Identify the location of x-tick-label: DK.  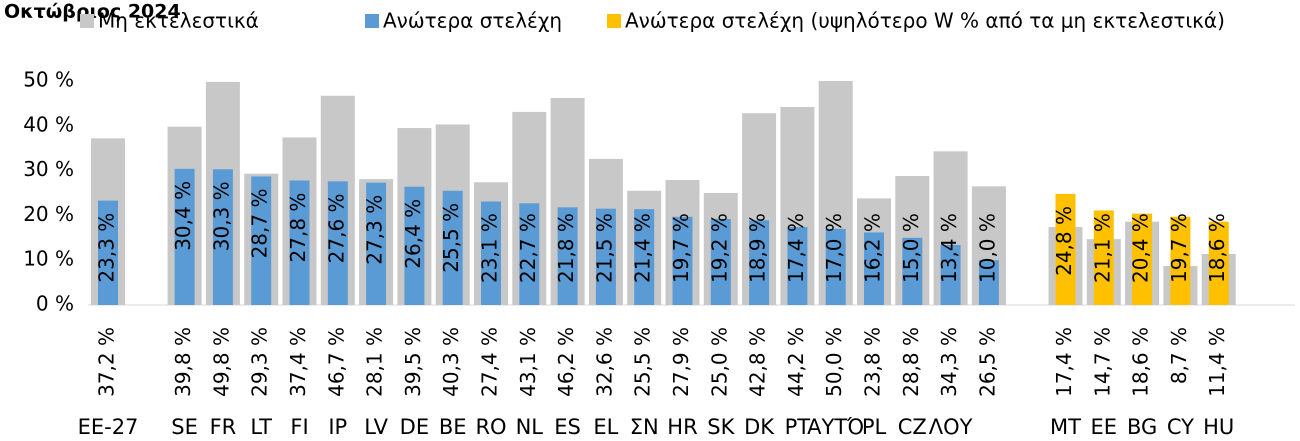
(759, 427).